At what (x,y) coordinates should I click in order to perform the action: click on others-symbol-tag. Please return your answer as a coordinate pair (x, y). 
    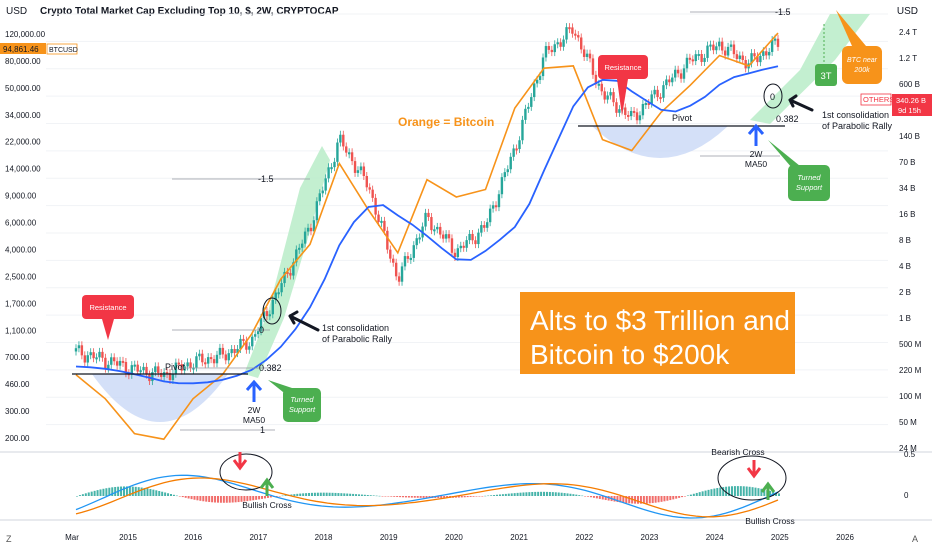
    Looking at the image, I should click on (876, 99).